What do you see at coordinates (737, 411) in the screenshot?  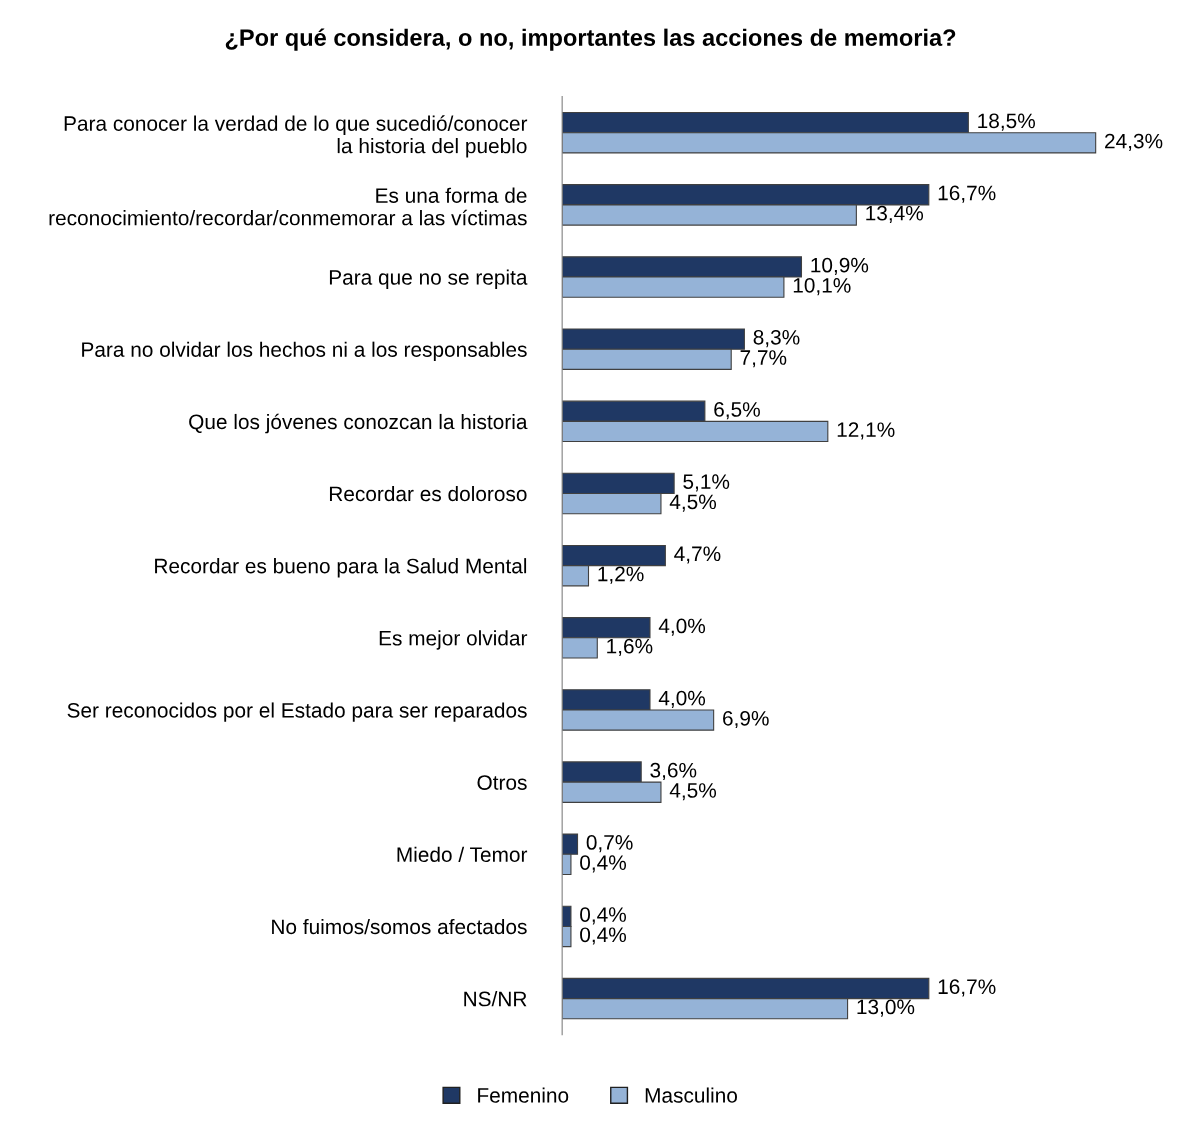 I see `data-label: 6,5%` at bounding box center [737, 411].